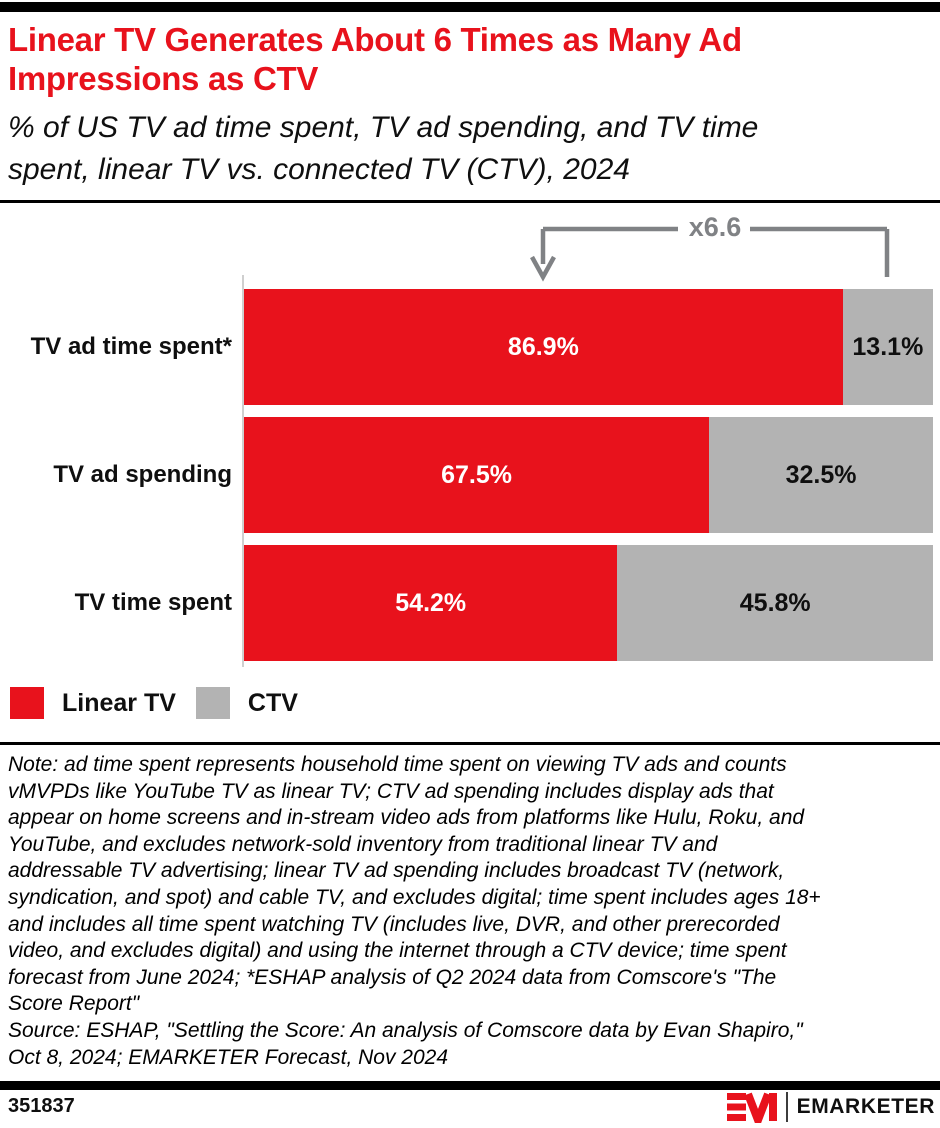 The width and height of the screenshot is (940, 1128). I want to click on bar-value-label: 13.1%, so click(888, 346).